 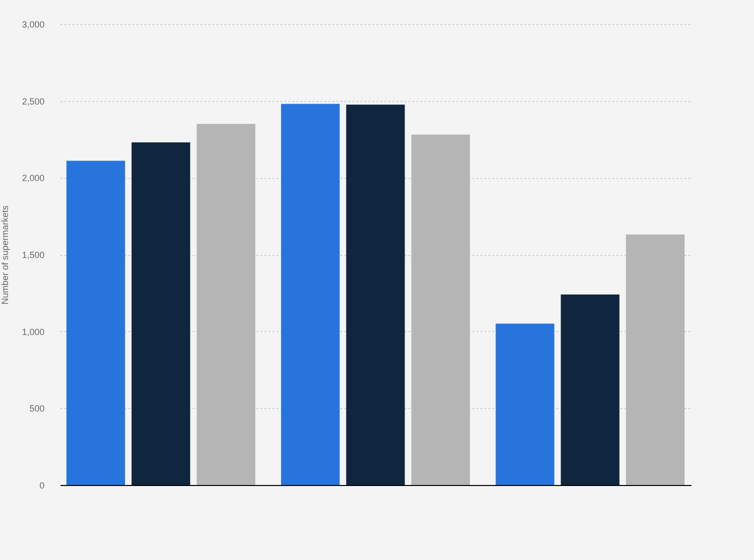 I want to click on y-tick-label: 0, so click(x=41, y=485).